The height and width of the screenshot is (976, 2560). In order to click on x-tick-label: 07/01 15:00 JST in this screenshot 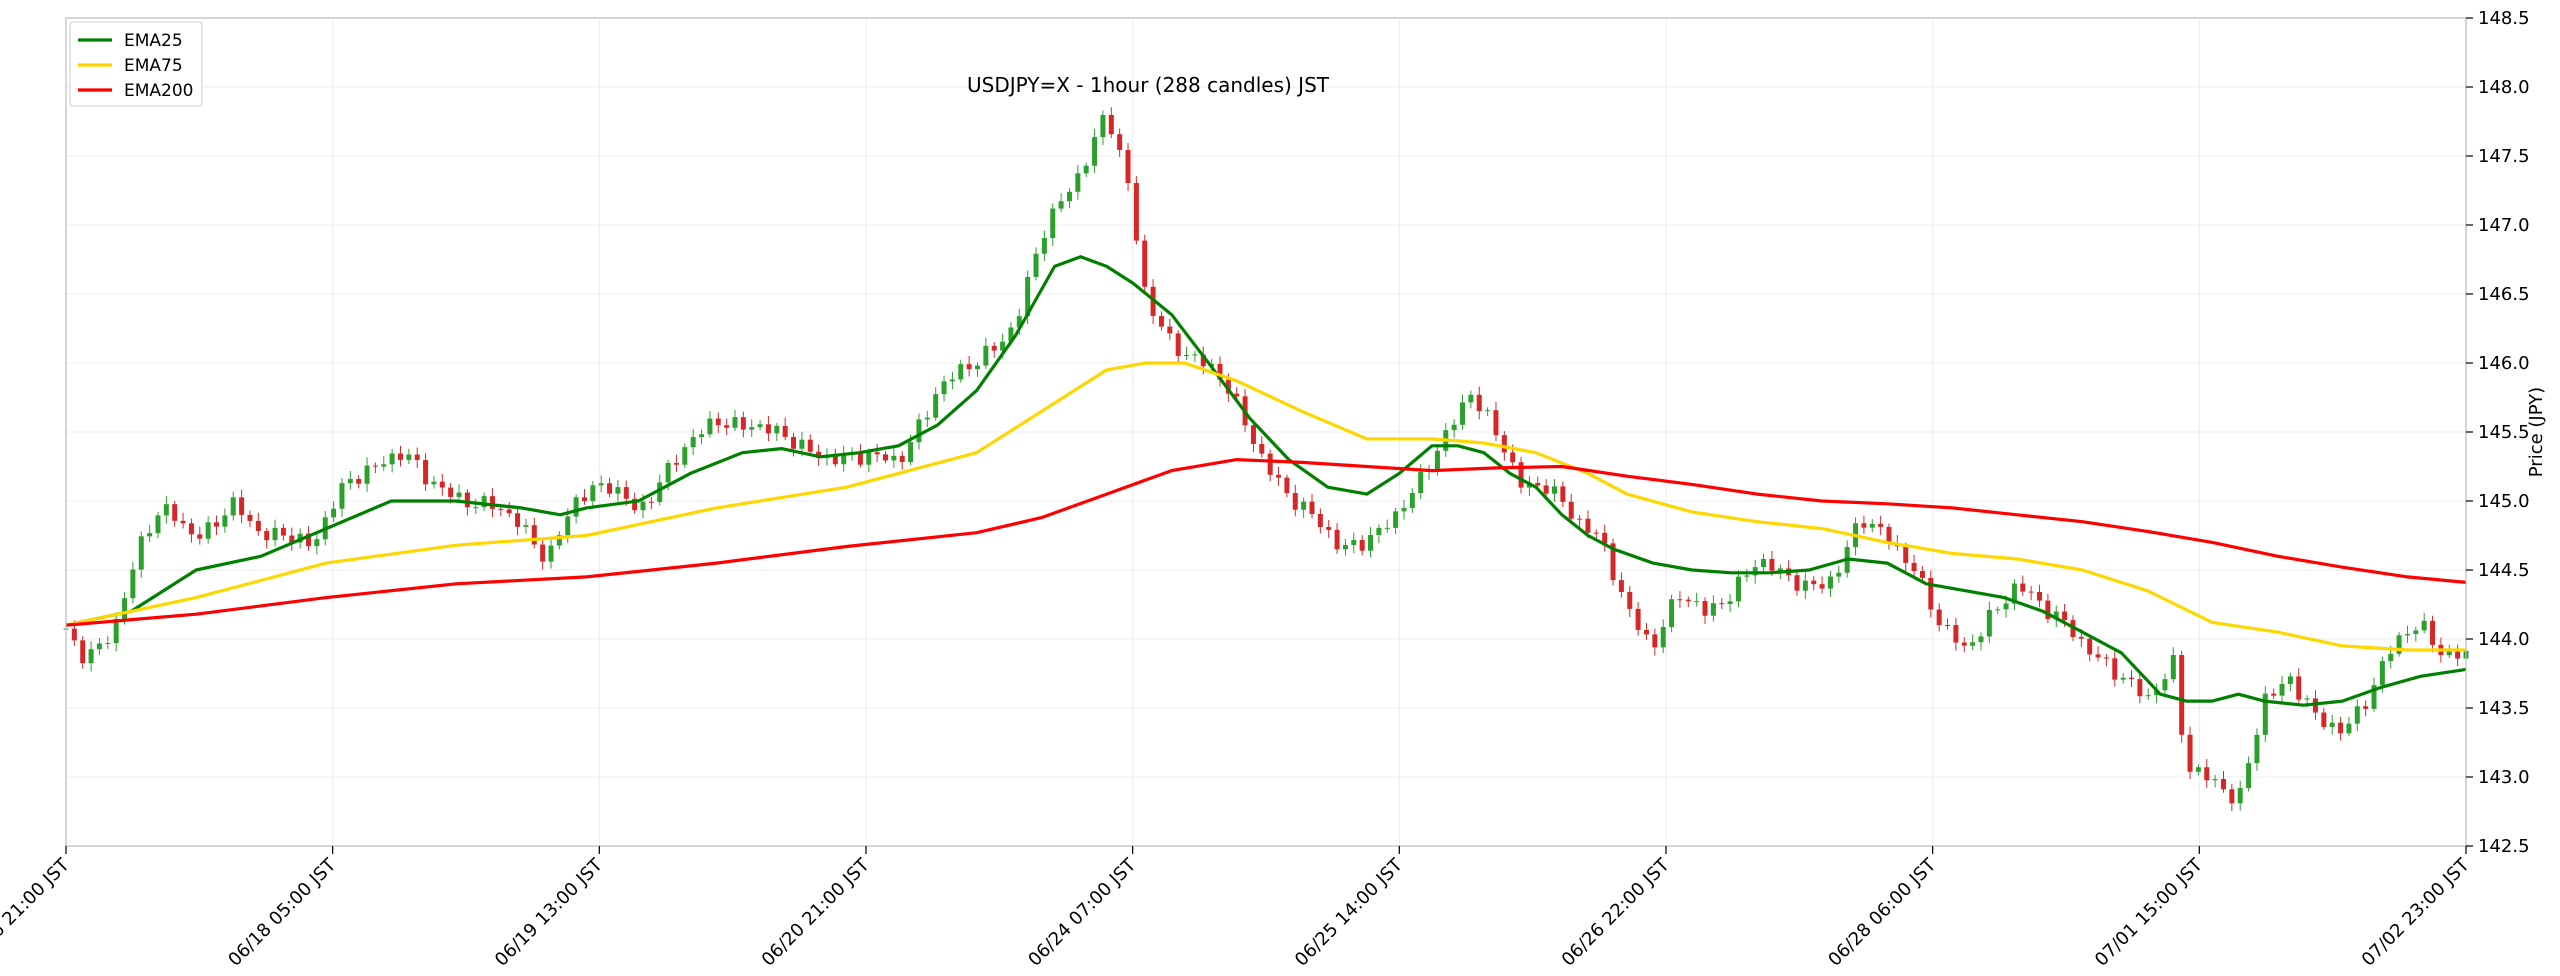, I will do `click(2149, 912)`.